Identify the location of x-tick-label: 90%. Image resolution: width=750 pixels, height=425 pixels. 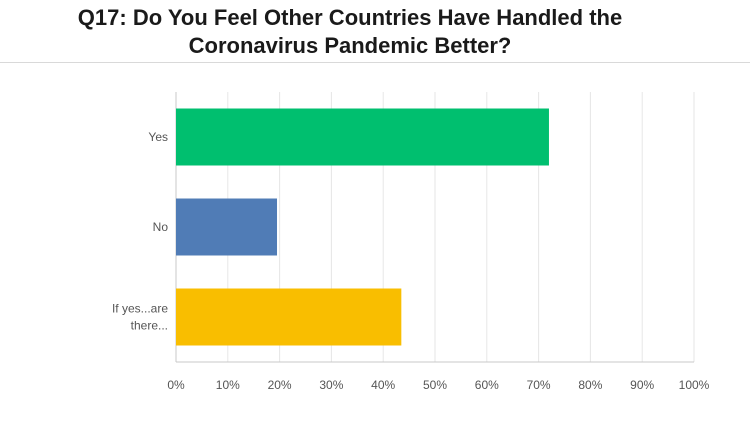
(642, 385).